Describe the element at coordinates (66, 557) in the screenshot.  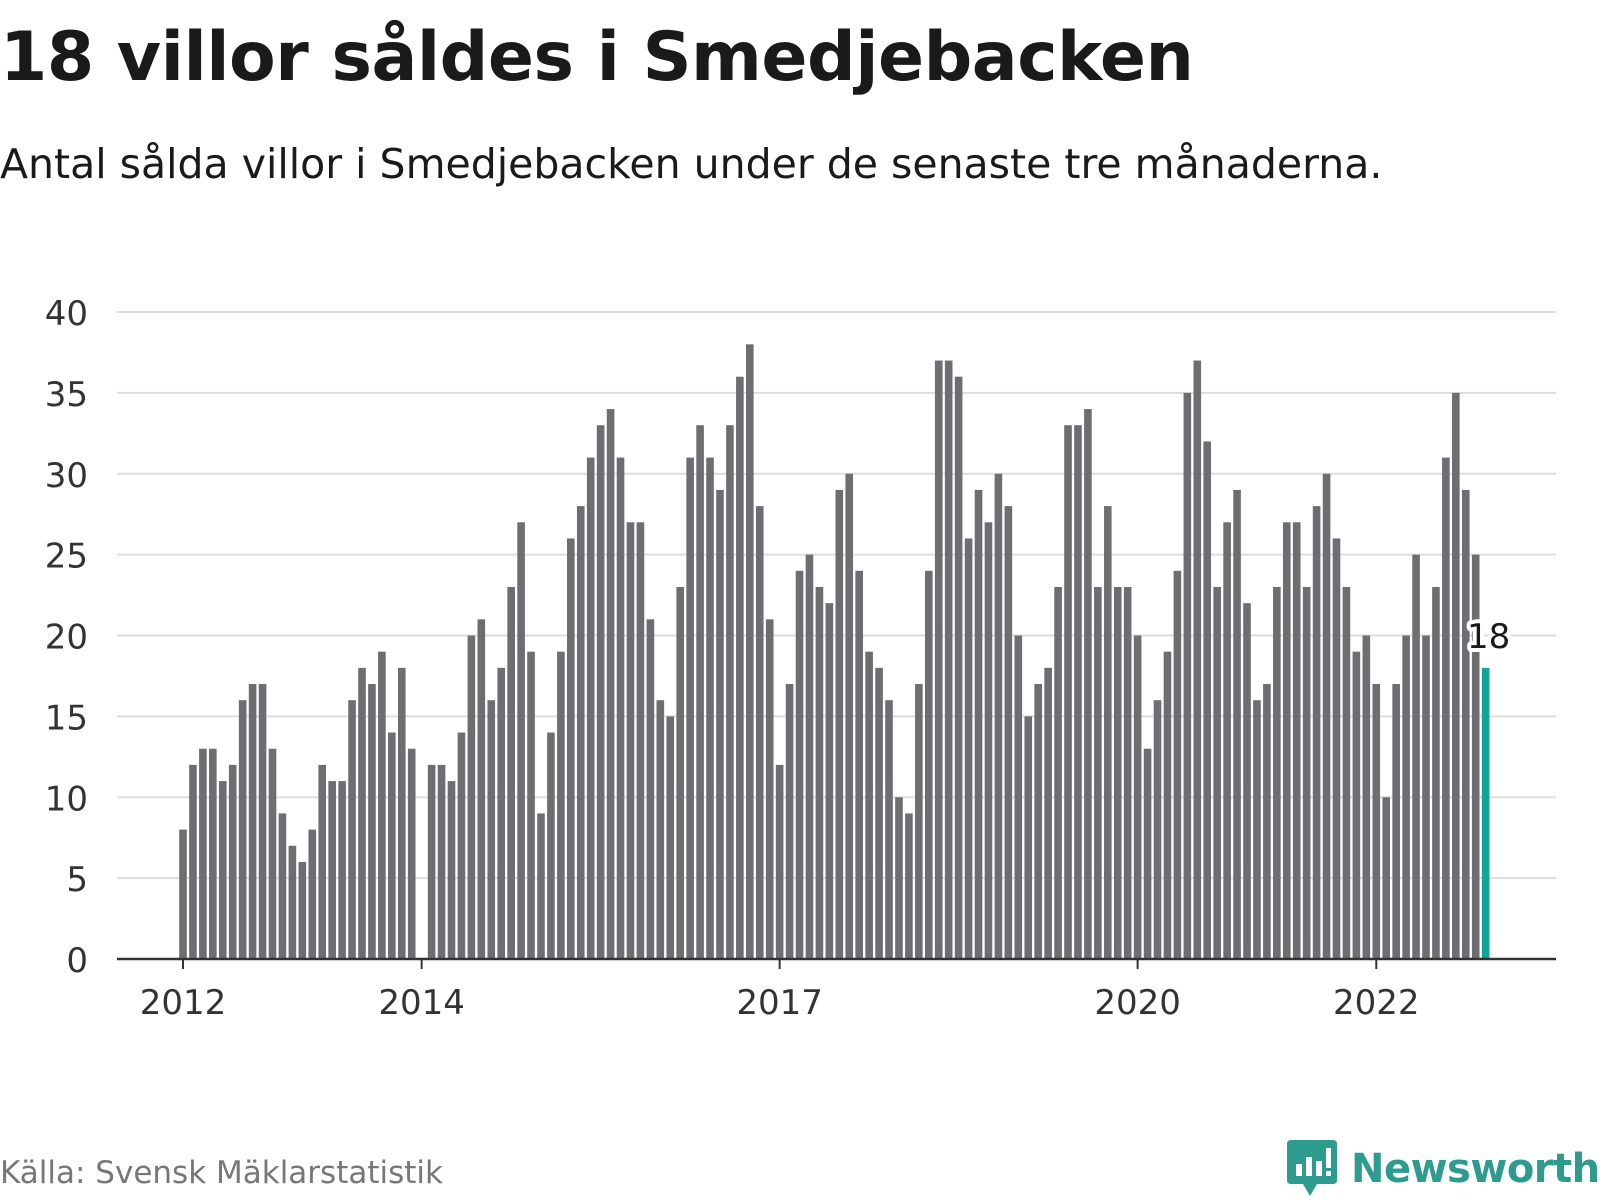
I see `y-tick-label: 25` at that location.